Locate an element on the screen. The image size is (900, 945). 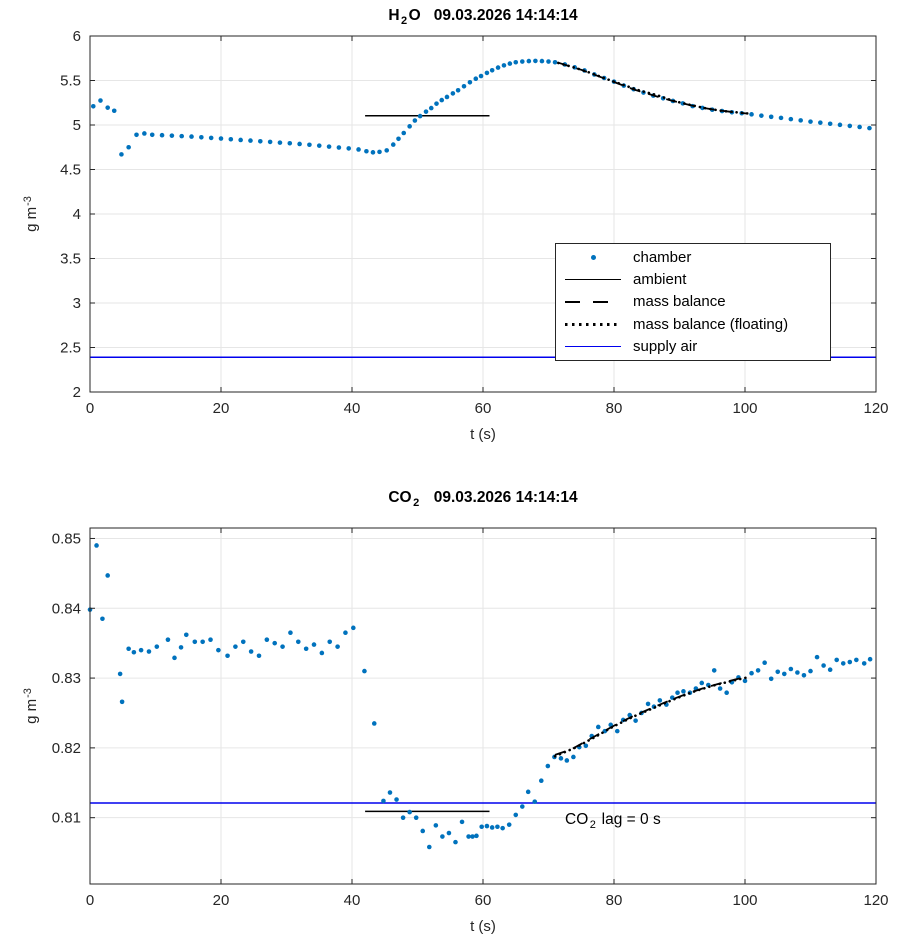
legend-item-mass-balance: mass balance is located at coordinates (693, 302).